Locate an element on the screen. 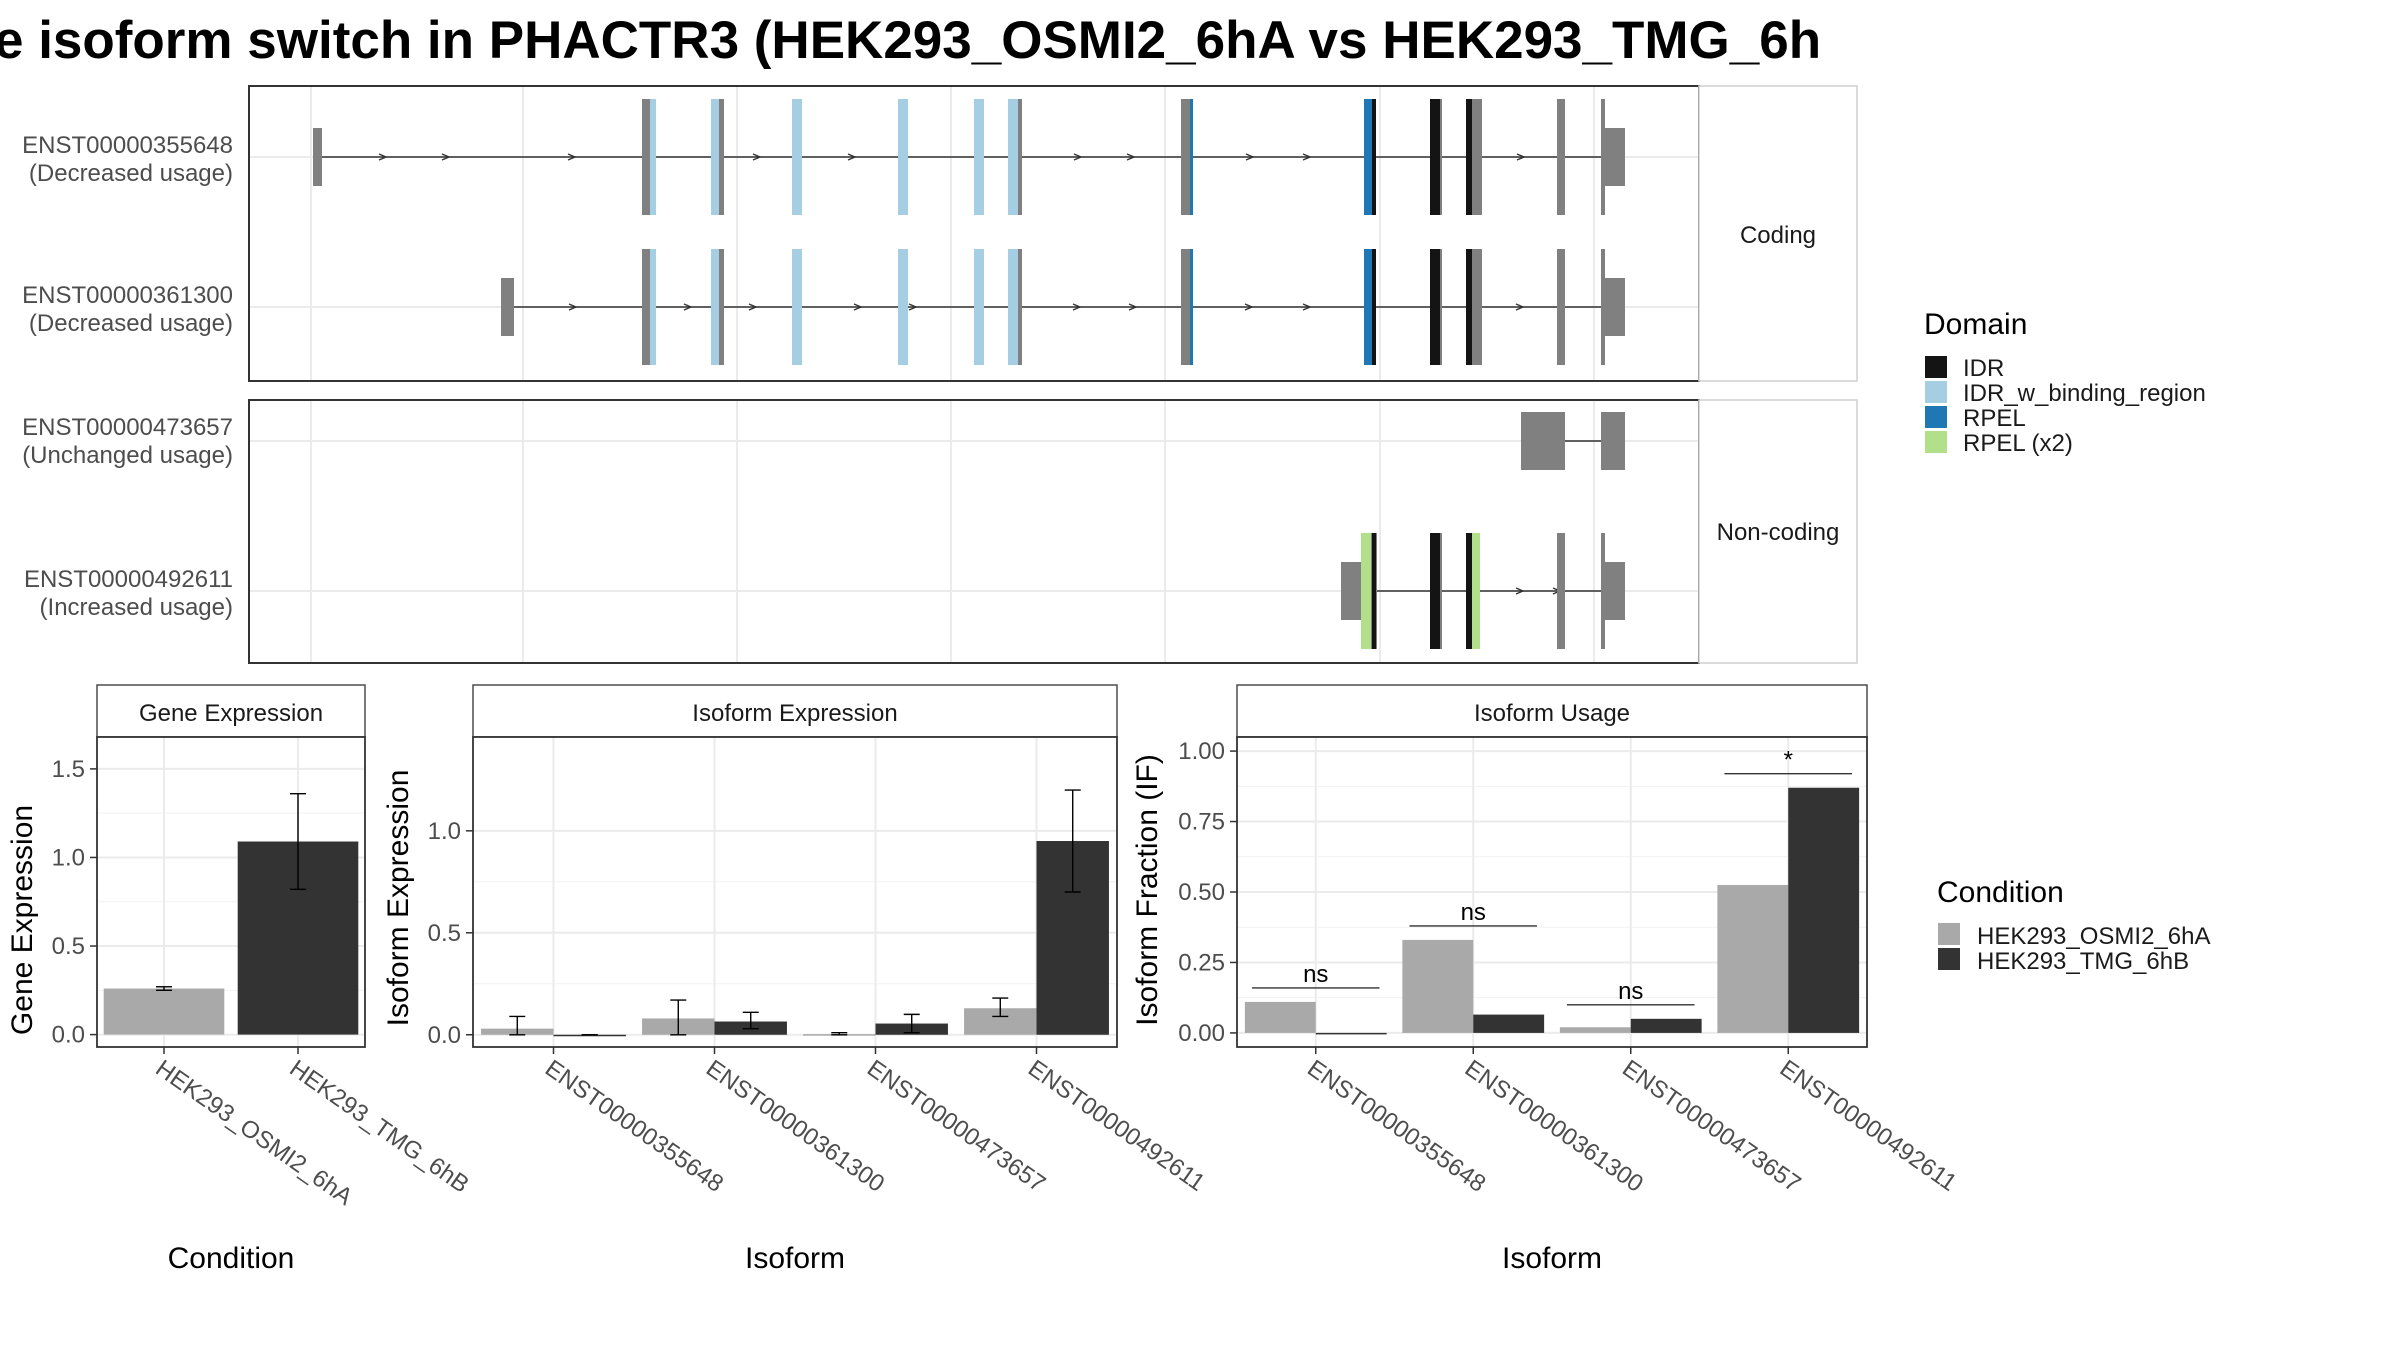  x-axis-label: Condition is located at coordinates (231, 1258).